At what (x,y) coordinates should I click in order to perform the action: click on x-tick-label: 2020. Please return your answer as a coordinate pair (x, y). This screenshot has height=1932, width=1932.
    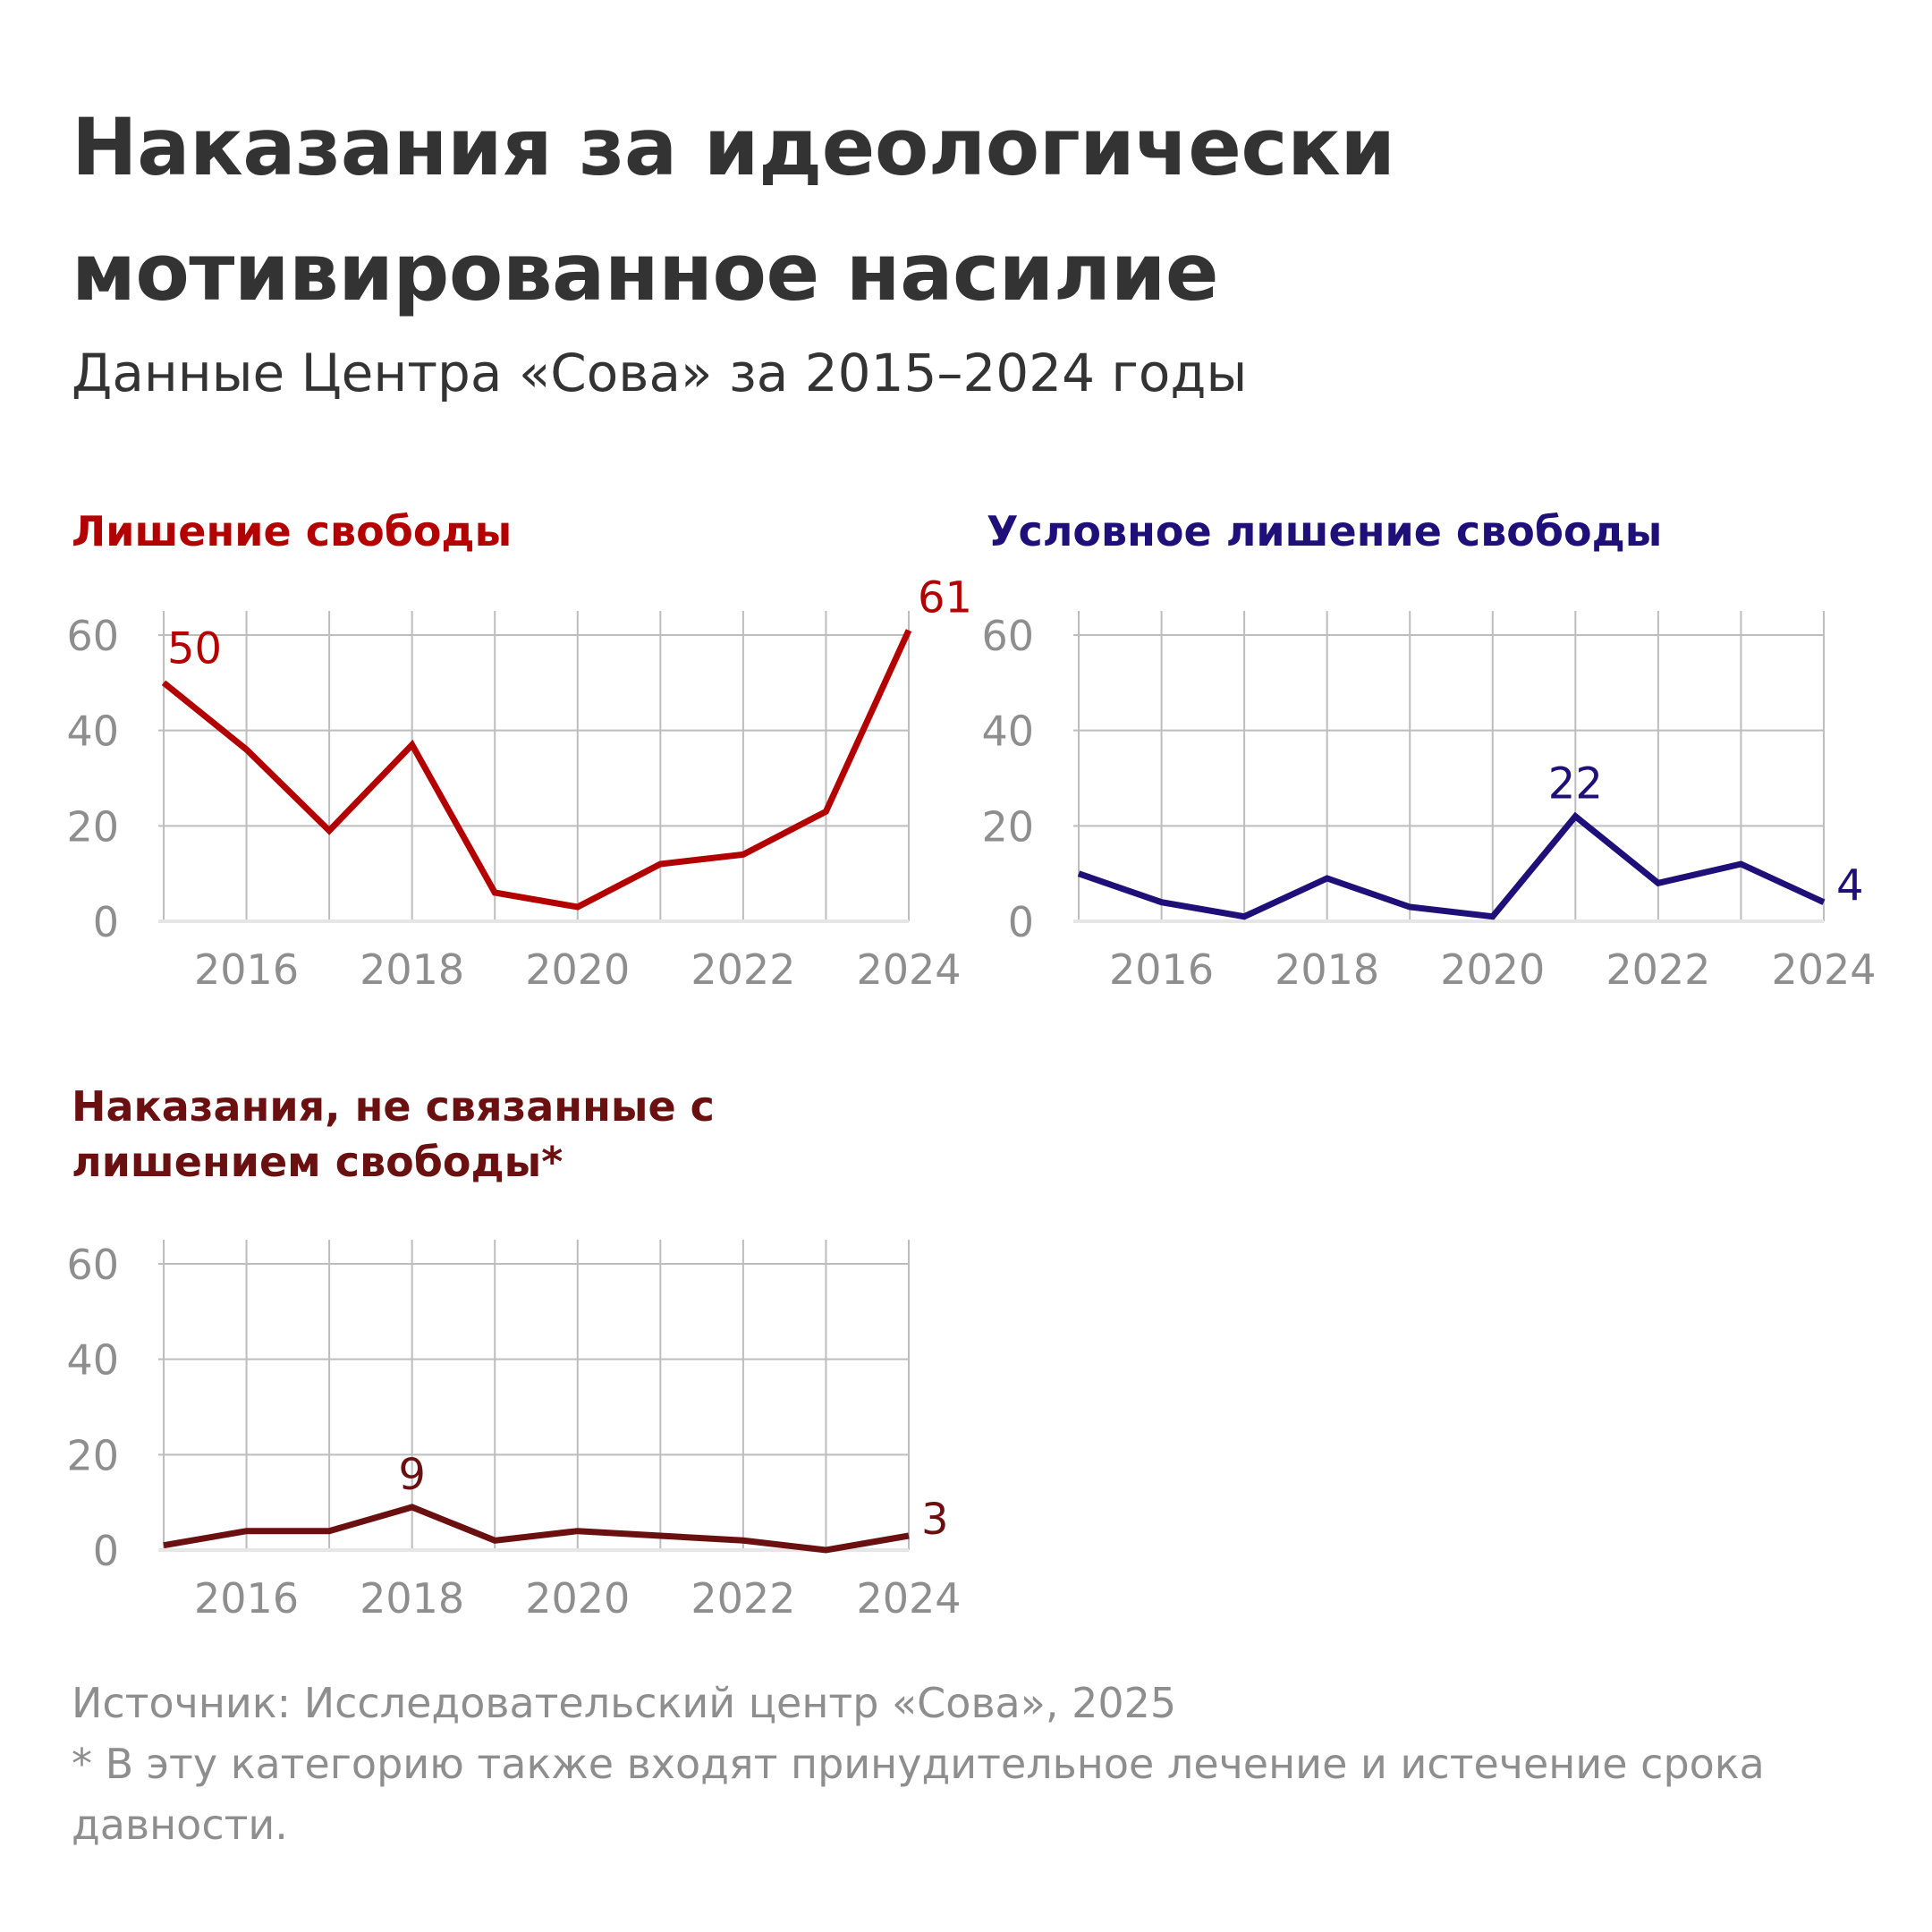
    Looking at the image, I should click on (577, 969).